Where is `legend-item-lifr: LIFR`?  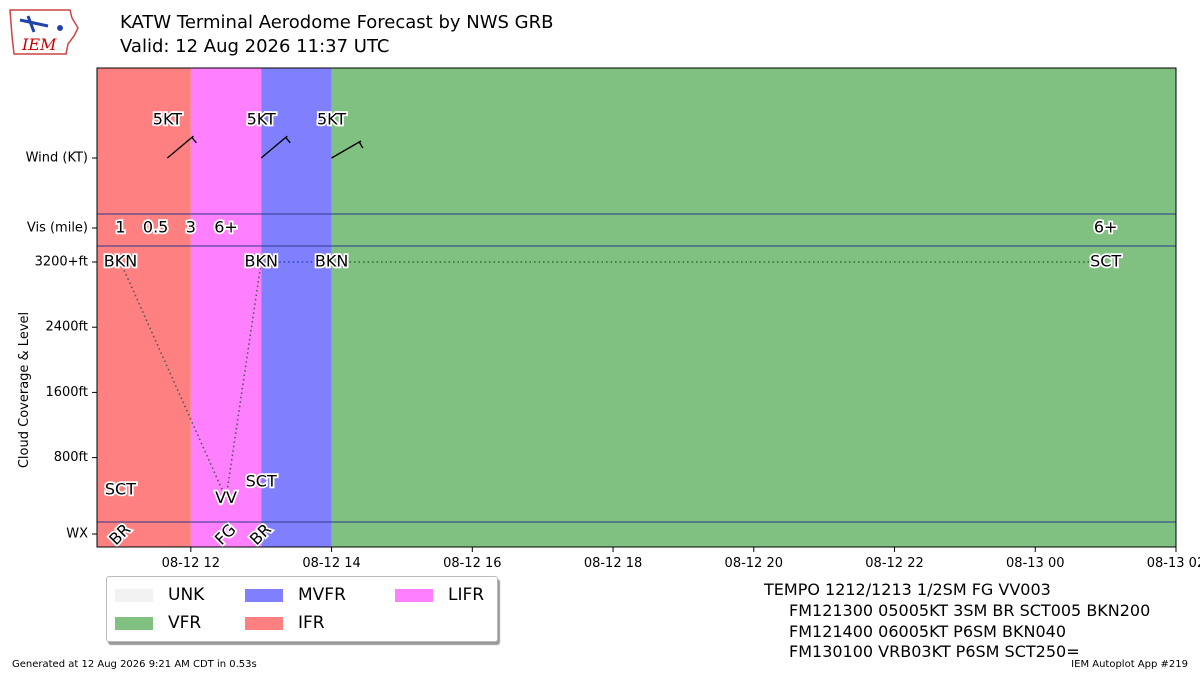
legend-item-lifr: LIFR is located at coordinates (439, 595).